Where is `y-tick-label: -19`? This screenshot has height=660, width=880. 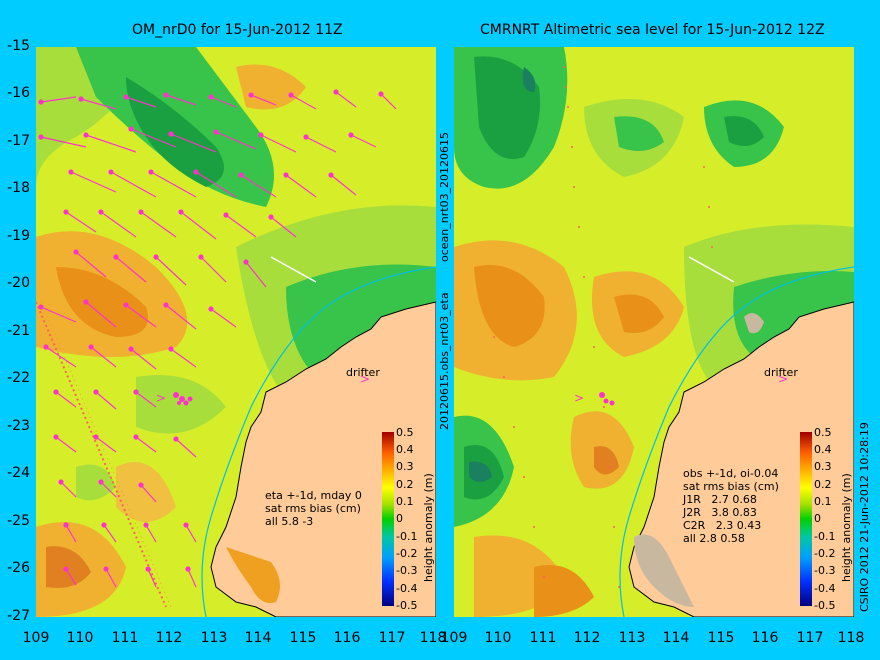
y-tick-label: -19 is located at coordinates (18, 236).